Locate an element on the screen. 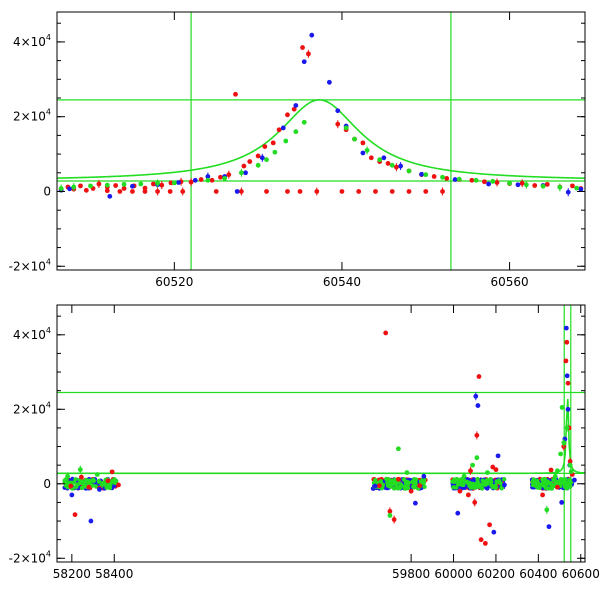 This screenshot has height=600, width=600. x-tick-label: 60400 is located at coordinates (538, 574).